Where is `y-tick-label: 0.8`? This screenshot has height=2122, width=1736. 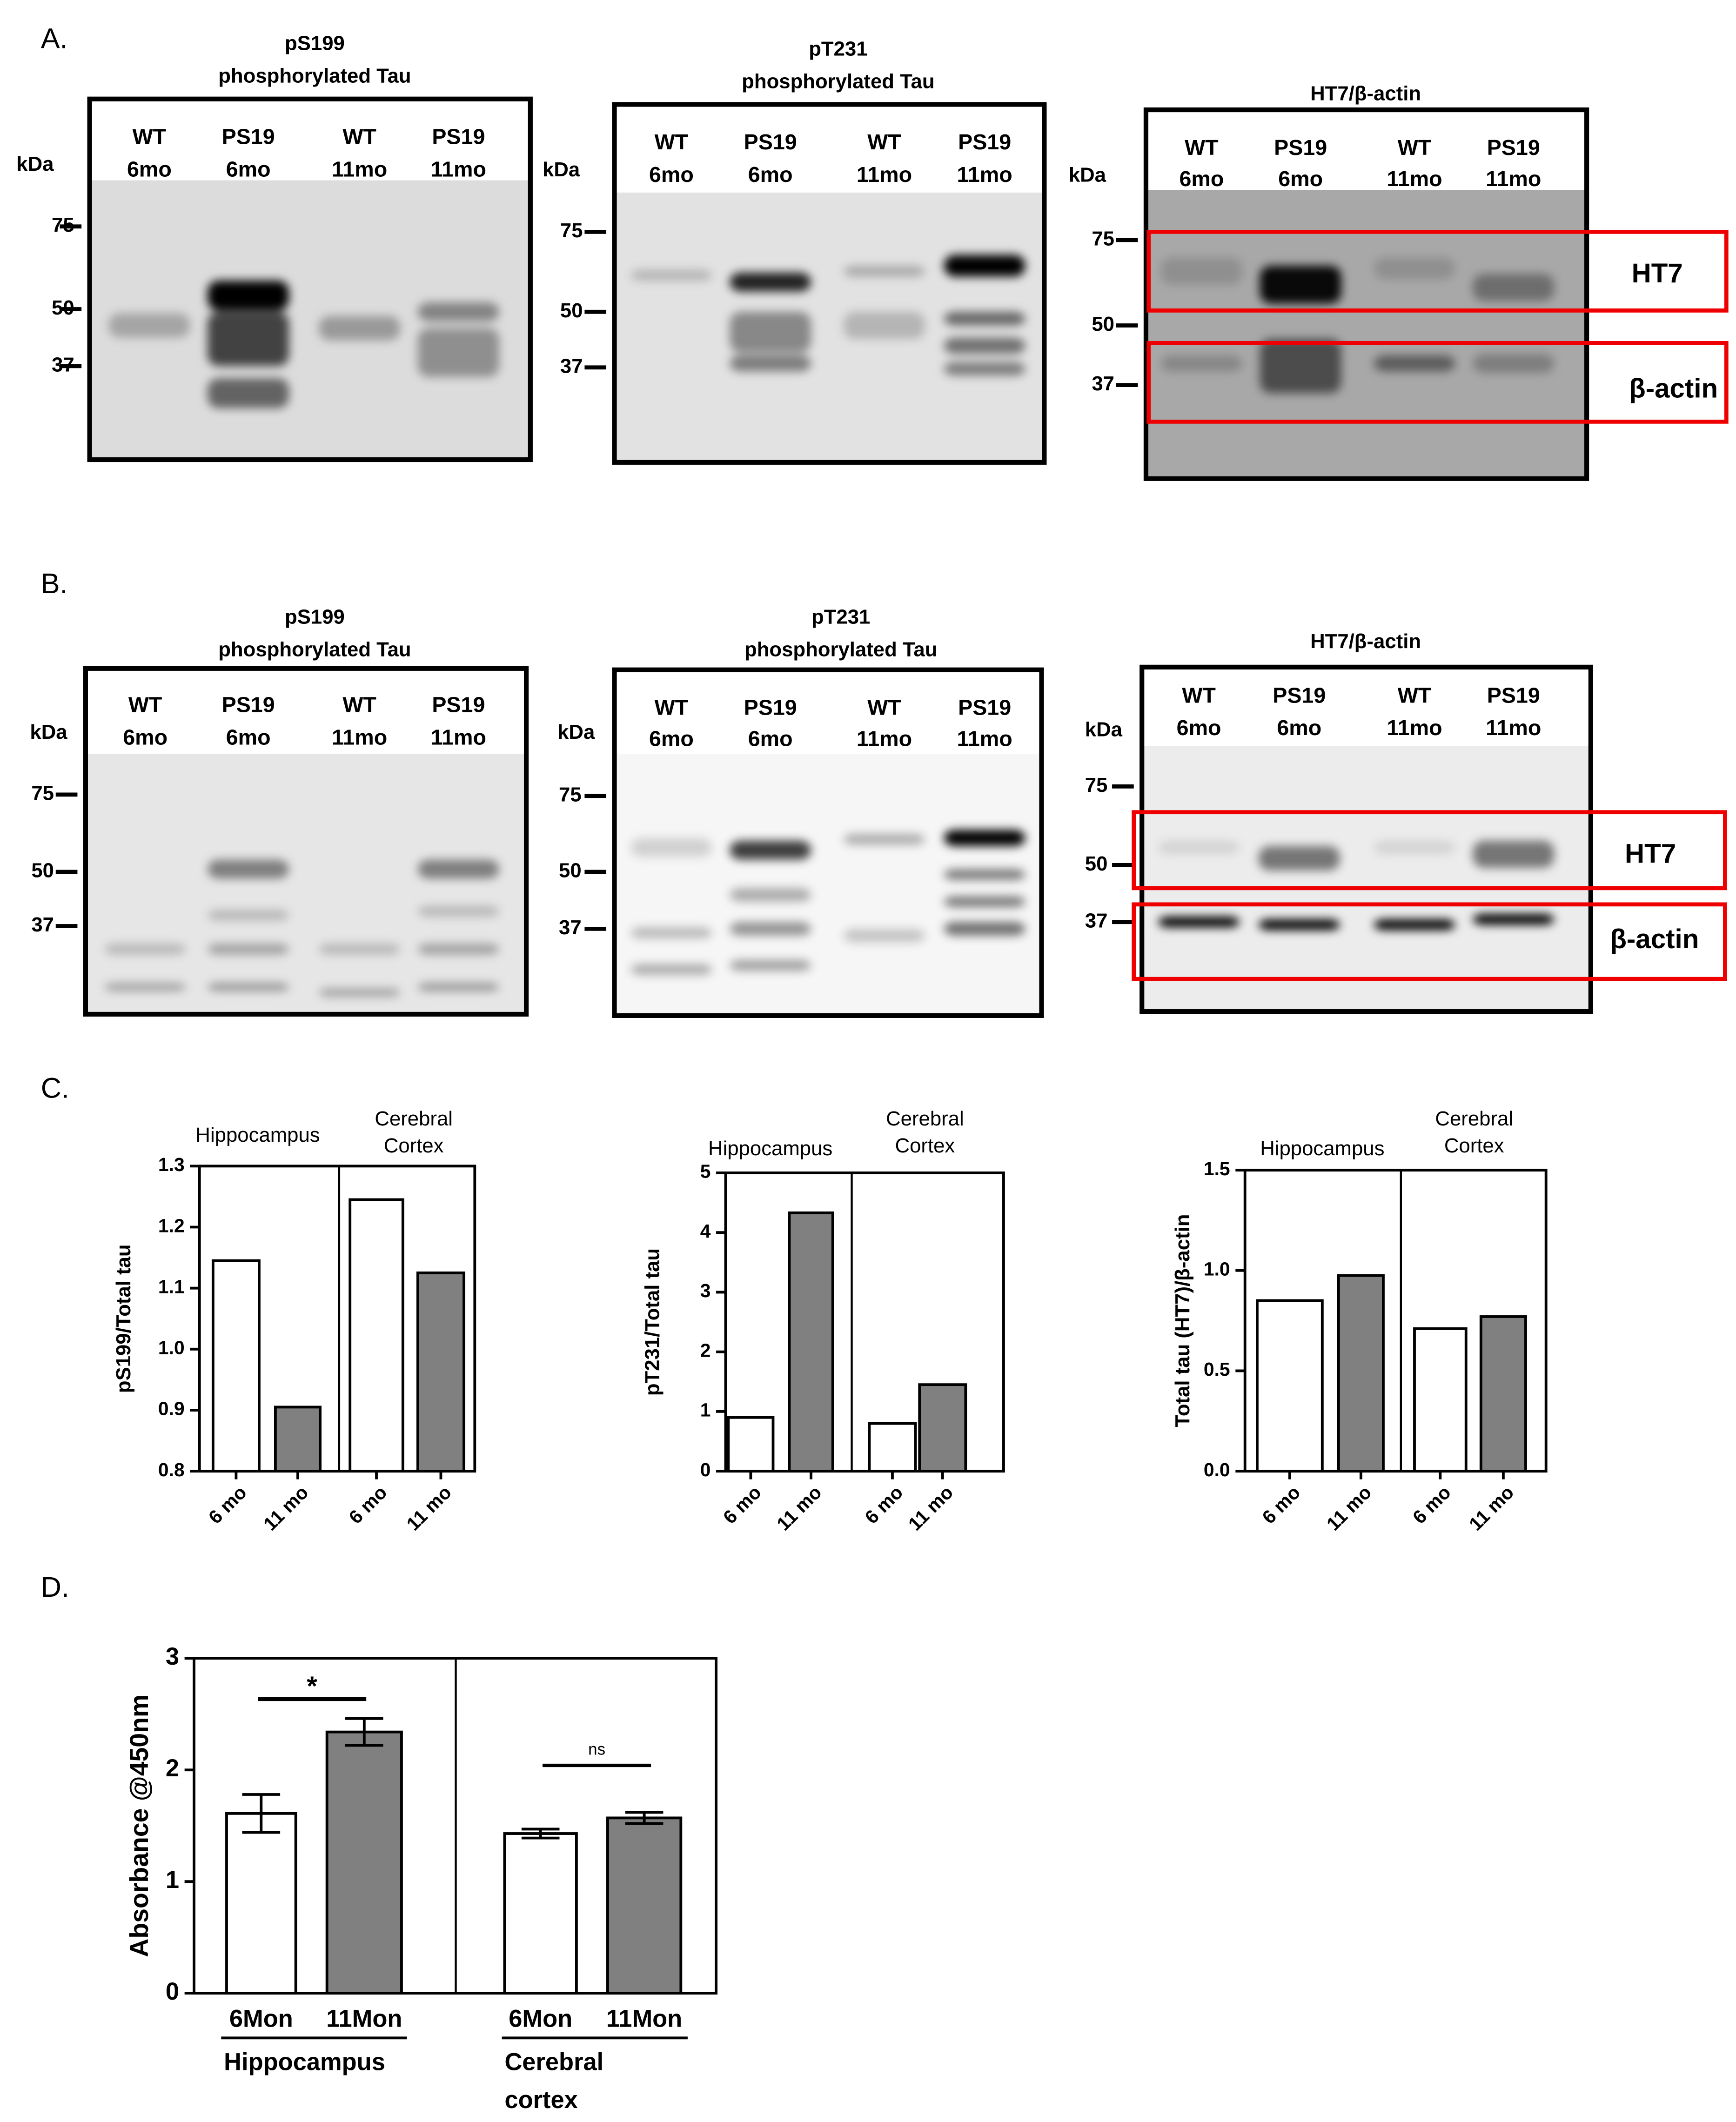 y-tick-label: 0.8 is located at coordinates (172, 1469).